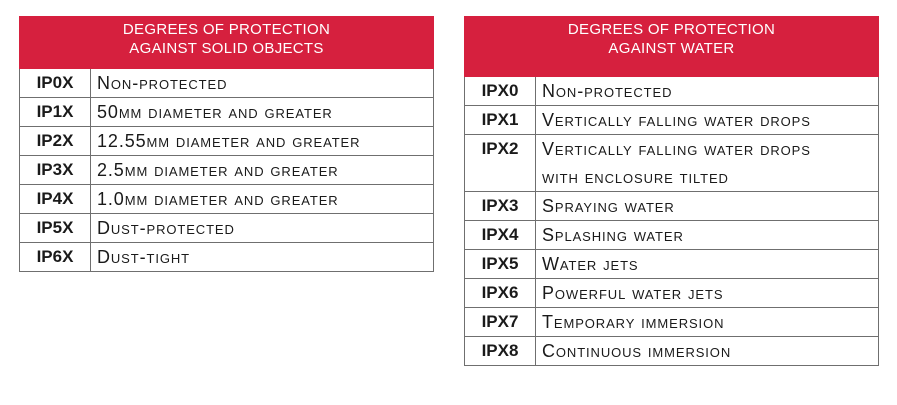  I want to click on solid-table-title-line1: DEGREES OF PROTECTION, so click(226, 29).